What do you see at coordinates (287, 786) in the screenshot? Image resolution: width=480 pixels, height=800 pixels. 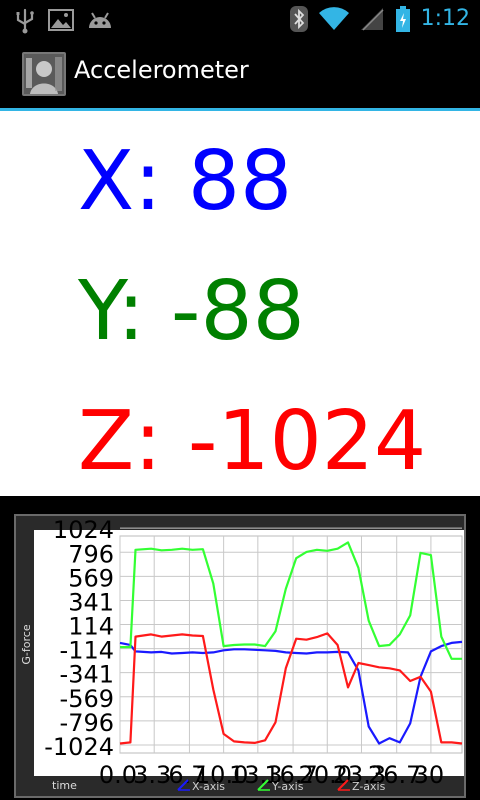 I see `legend-label: Y-axis` at bounding box center [287, 786].